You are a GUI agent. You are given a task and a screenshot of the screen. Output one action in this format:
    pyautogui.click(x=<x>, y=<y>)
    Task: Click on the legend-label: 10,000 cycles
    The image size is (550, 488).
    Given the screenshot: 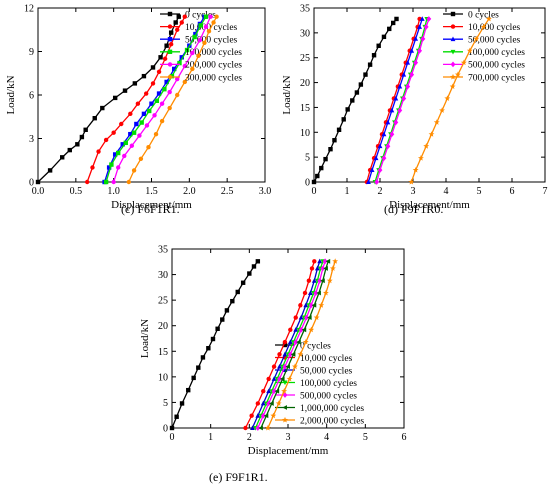 What is the action you would take?
    pyautogui.click(x=494, y=28)
    